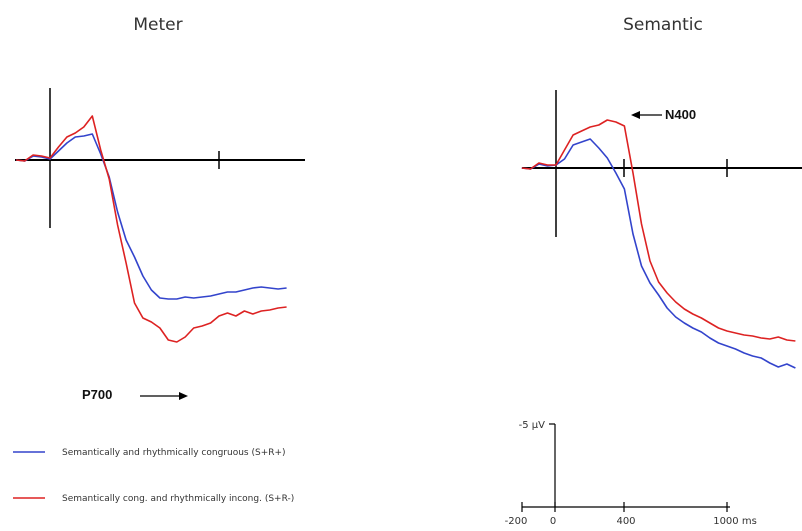 Image resolution: width=802 pixels, height=531 pixels. Describe the element at coordinates (553, 521) in the screenshot. I see `scale-bar-tick-label: 0` at that location.